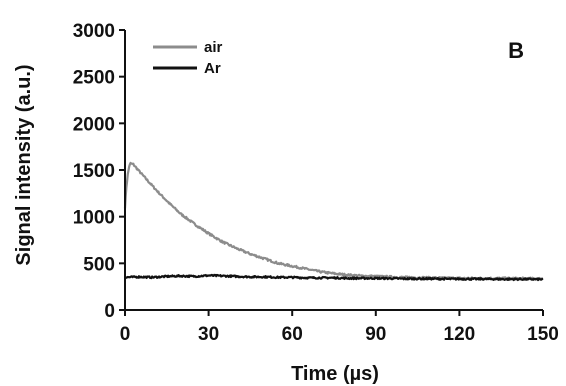 This screenshot has height=386, width=566. Describe the element at coordinates (375, 334) in the screenshot. I see `x-tick-label: 90` at that location.